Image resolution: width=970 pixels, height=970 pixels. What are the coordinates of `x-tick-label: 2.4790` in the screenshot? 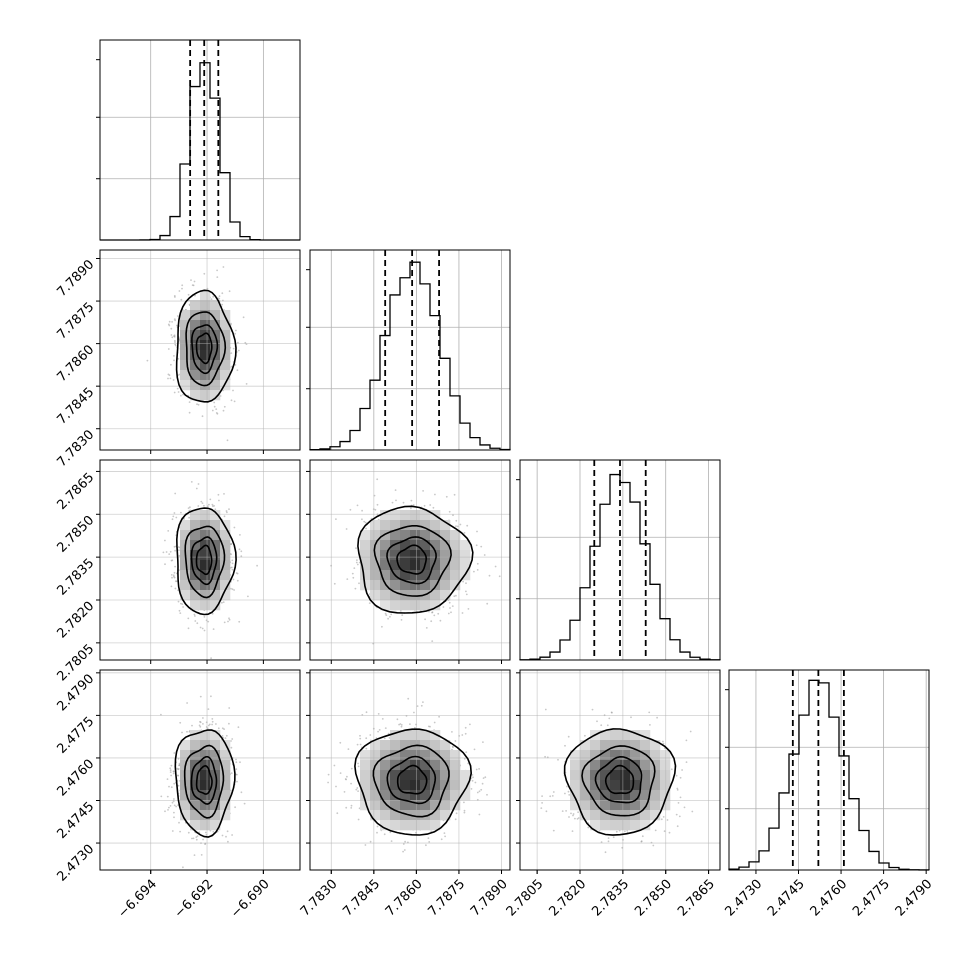 It's located at (914, 898).